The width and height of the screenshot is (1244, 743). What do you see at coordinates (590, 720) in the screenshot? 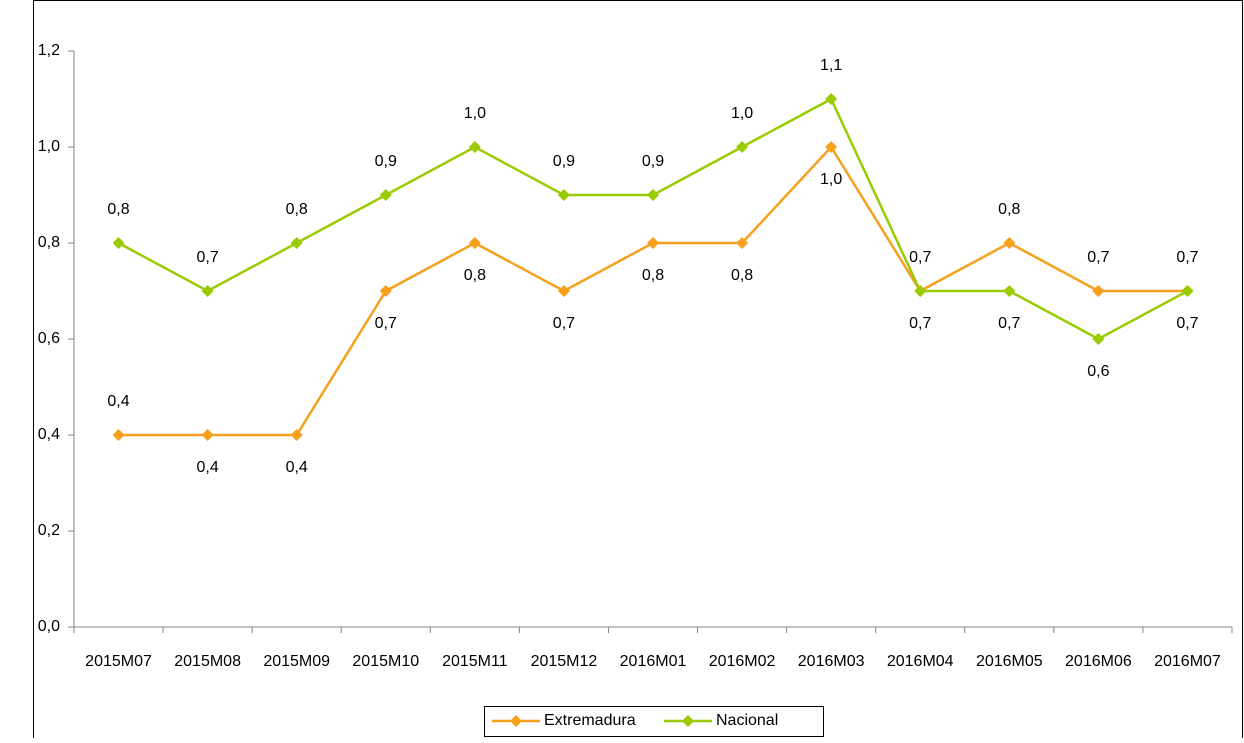
I see `legend-label: Extremadura` at bounding box center [590, 720].